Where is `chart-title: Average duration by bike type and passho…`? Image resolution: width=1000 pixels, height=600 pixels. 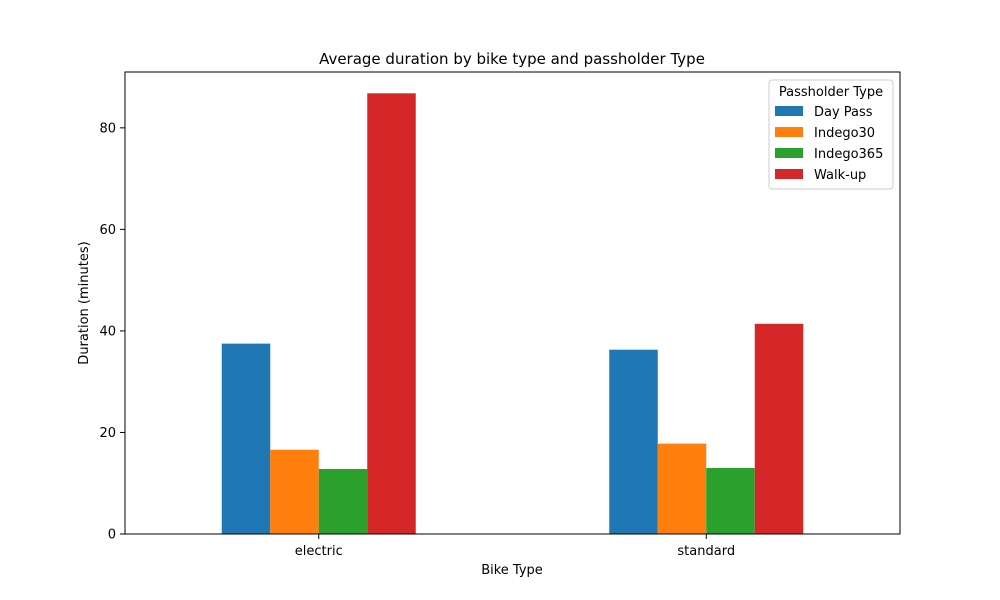 chart-title: Average duration by bike type and passho… is located at coordinates (512, 59).